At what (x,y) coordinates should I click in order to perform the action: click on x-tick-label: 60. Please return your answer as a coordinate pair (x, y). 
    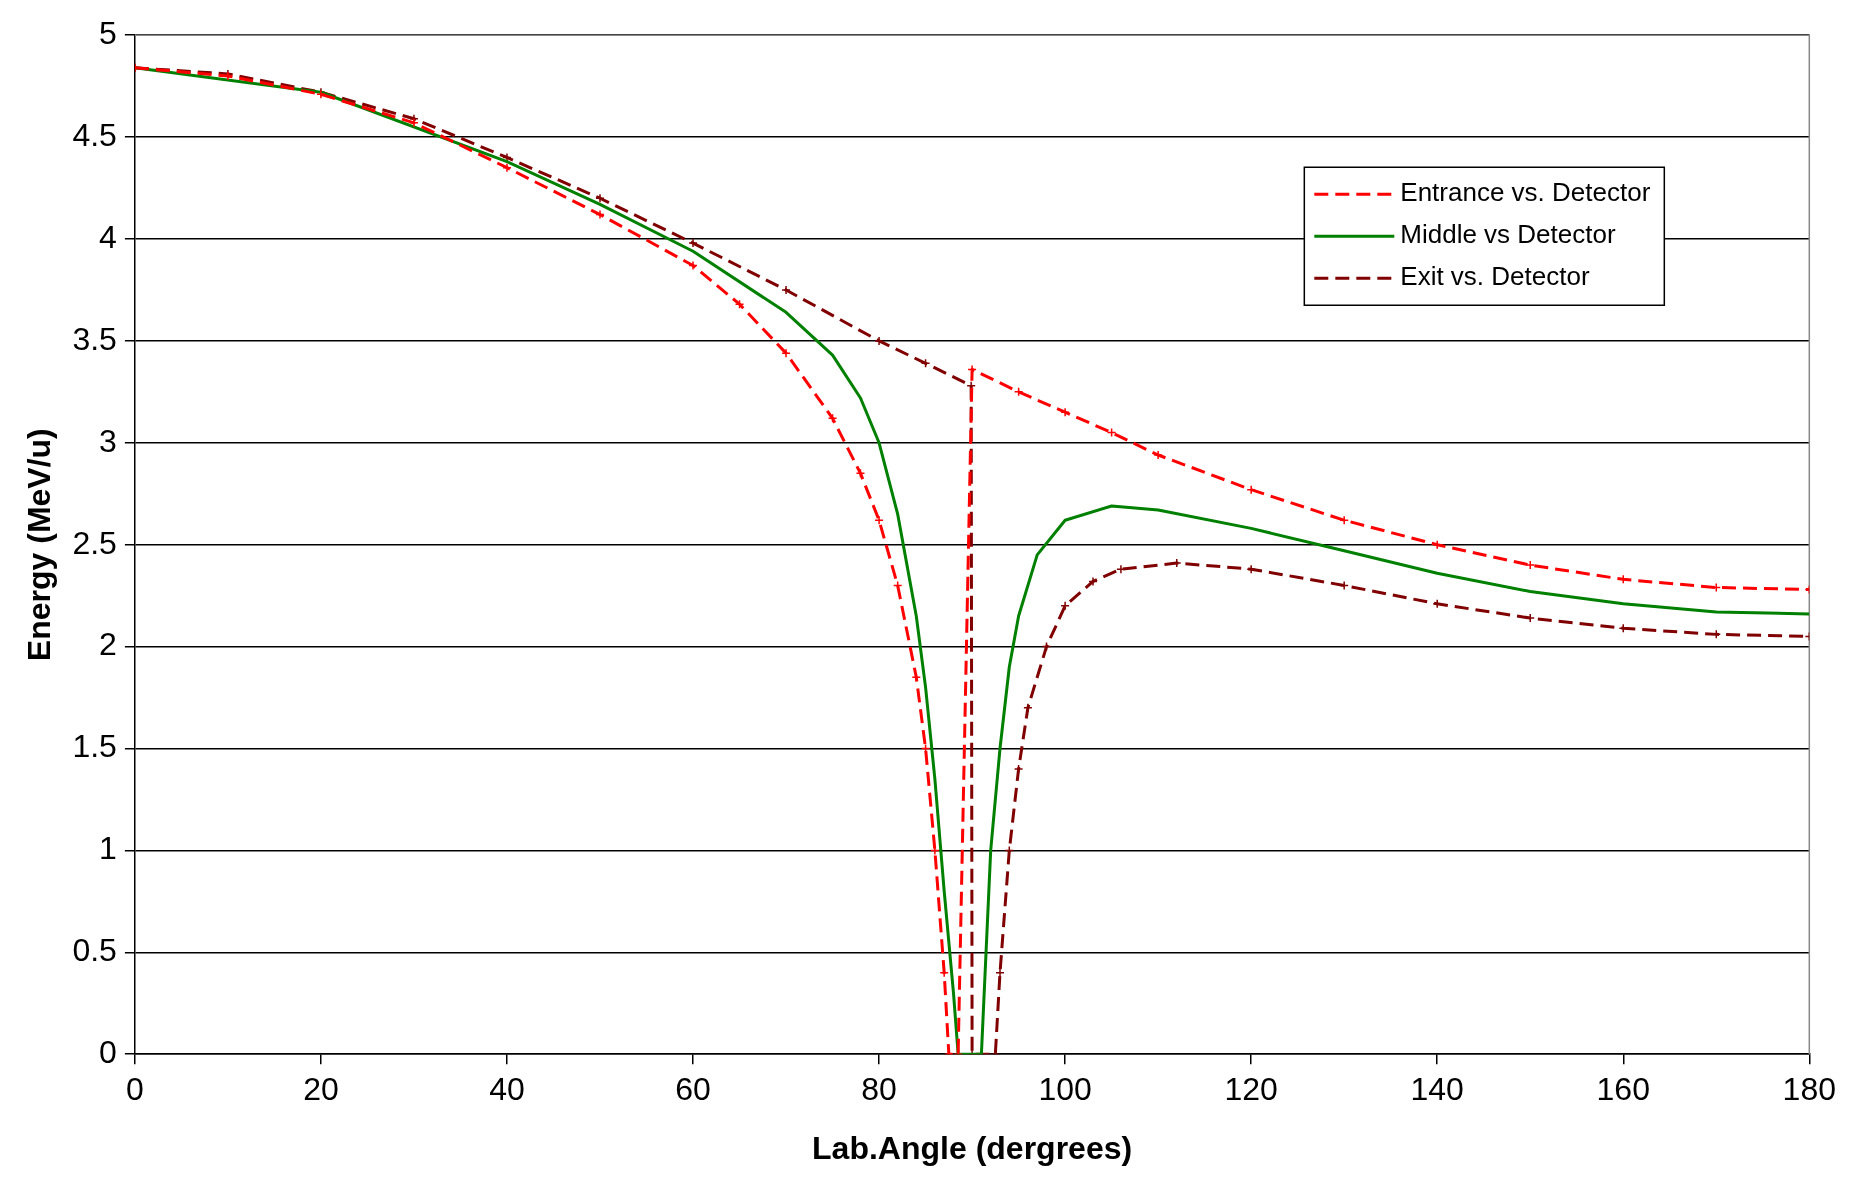
    Looking at the image, I should click on (693, 1089).